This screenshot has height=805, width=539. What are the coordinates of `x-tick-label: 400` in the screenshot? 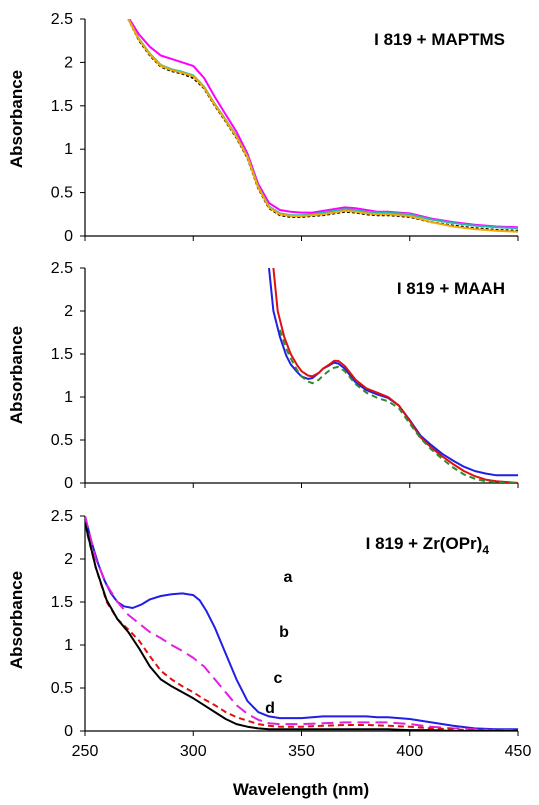 It's located at (409, 751).